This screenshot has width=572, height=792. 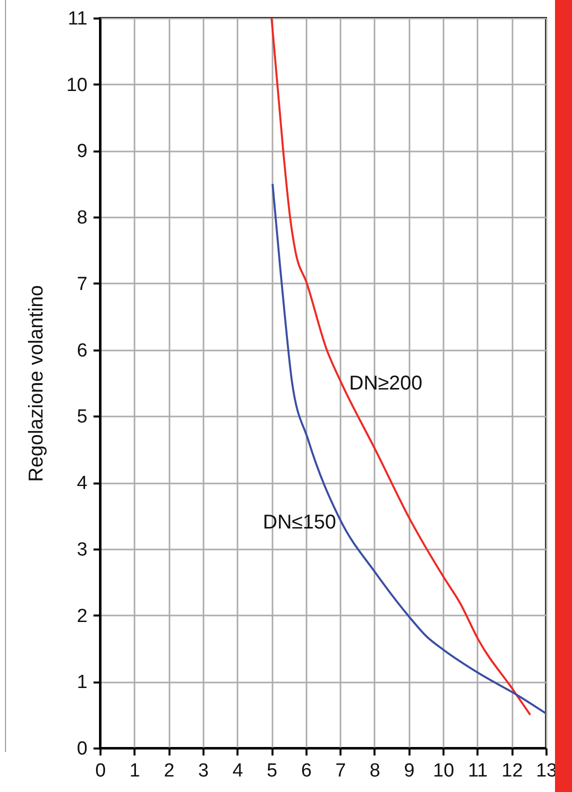 I want to click on x-tick-label: 2, so click(x=169, y=771).